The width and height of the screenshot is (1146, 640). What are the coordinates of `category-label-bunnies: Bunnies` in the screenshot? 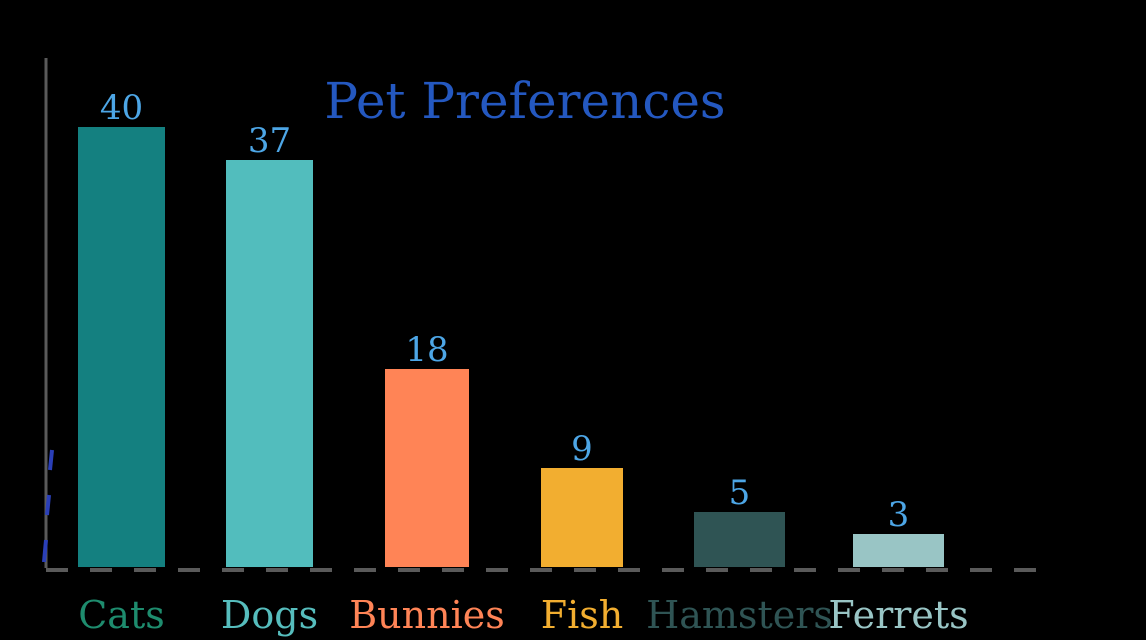 It's located at (427, 615).